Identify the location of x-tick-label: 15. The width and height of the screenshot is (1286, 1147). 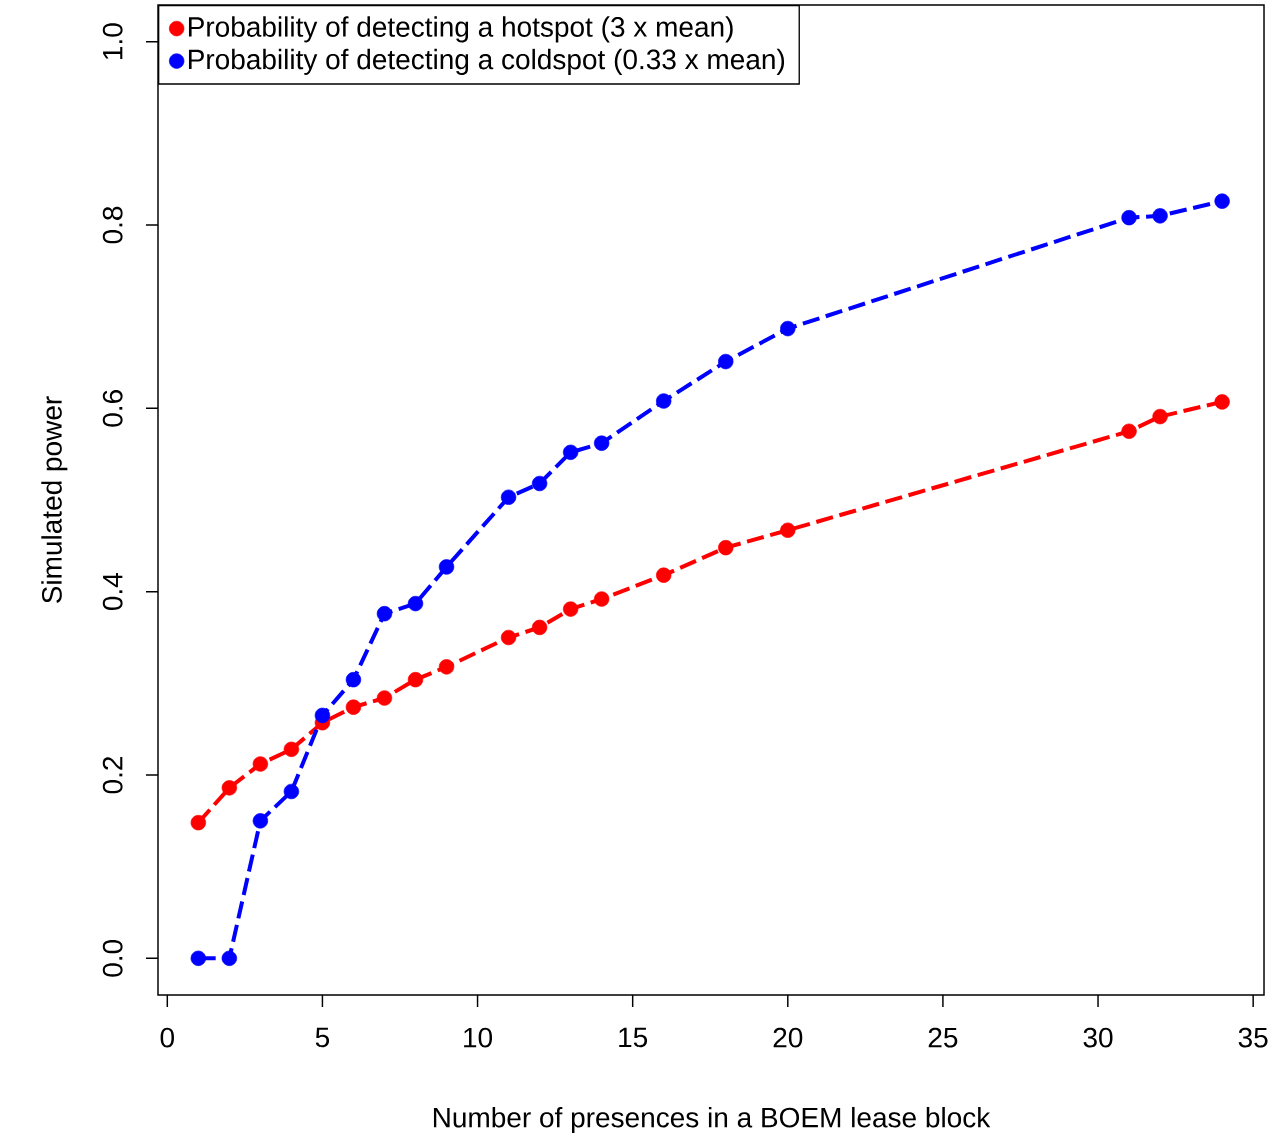
(633, 1037).